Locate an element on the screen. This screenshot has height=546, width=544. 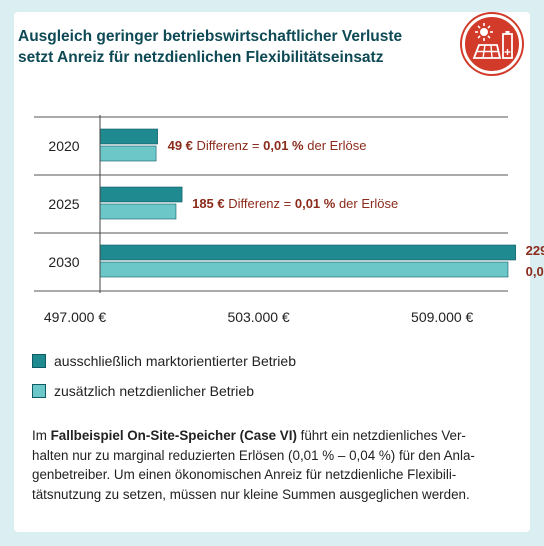
annotation-label: 185 € Differenz = 0,01 % der Erlöse is located at coordinates (295, 203).